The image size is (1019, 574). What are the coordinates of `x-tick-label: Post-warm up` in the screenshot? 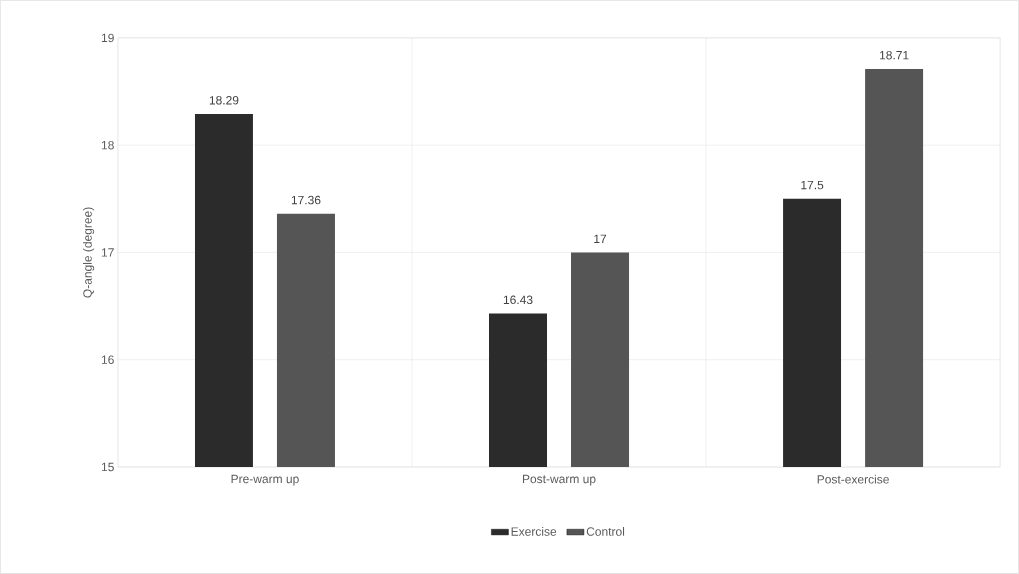 It's located at (559, 480).